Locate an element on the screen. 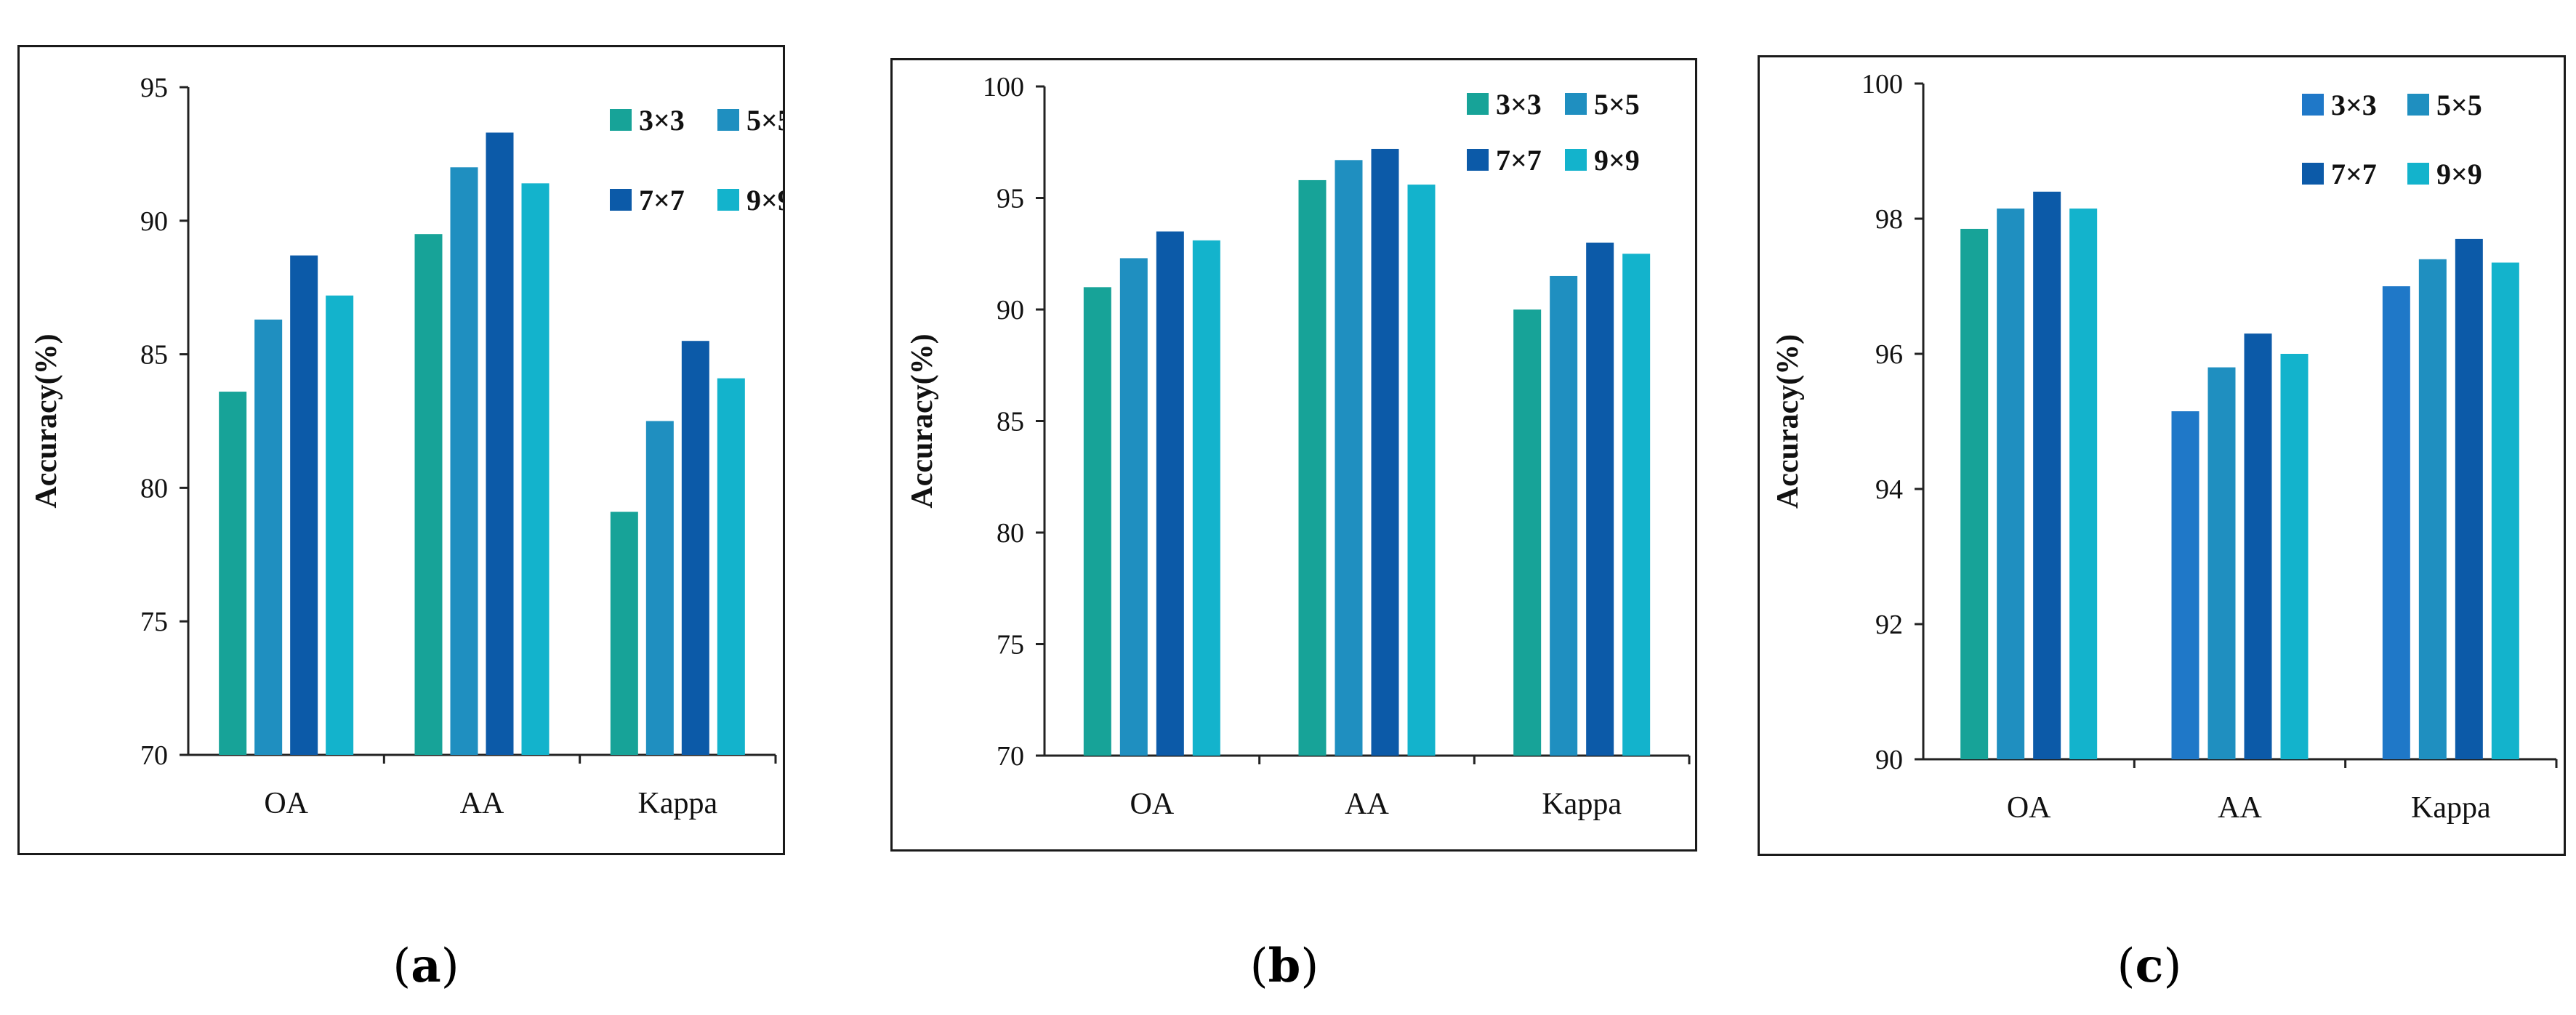 This screenshot has width=2576, height=1015. panel-caption-a: (a) is located at coordinates (426, 966).